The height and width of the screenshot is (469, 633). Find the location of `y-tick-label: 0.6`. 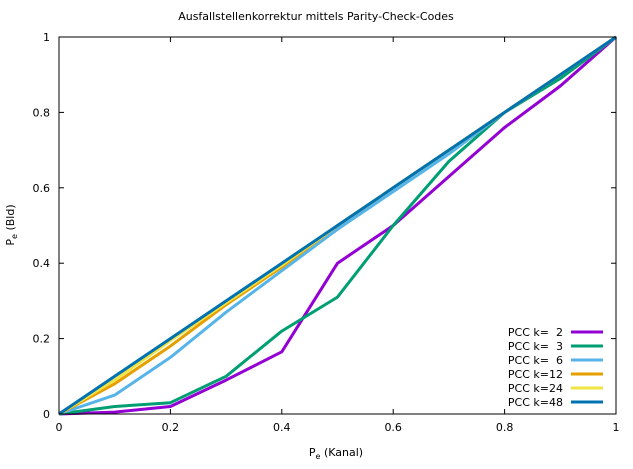

y-tick-label: 0.6 is located at coordinates (42, 188).